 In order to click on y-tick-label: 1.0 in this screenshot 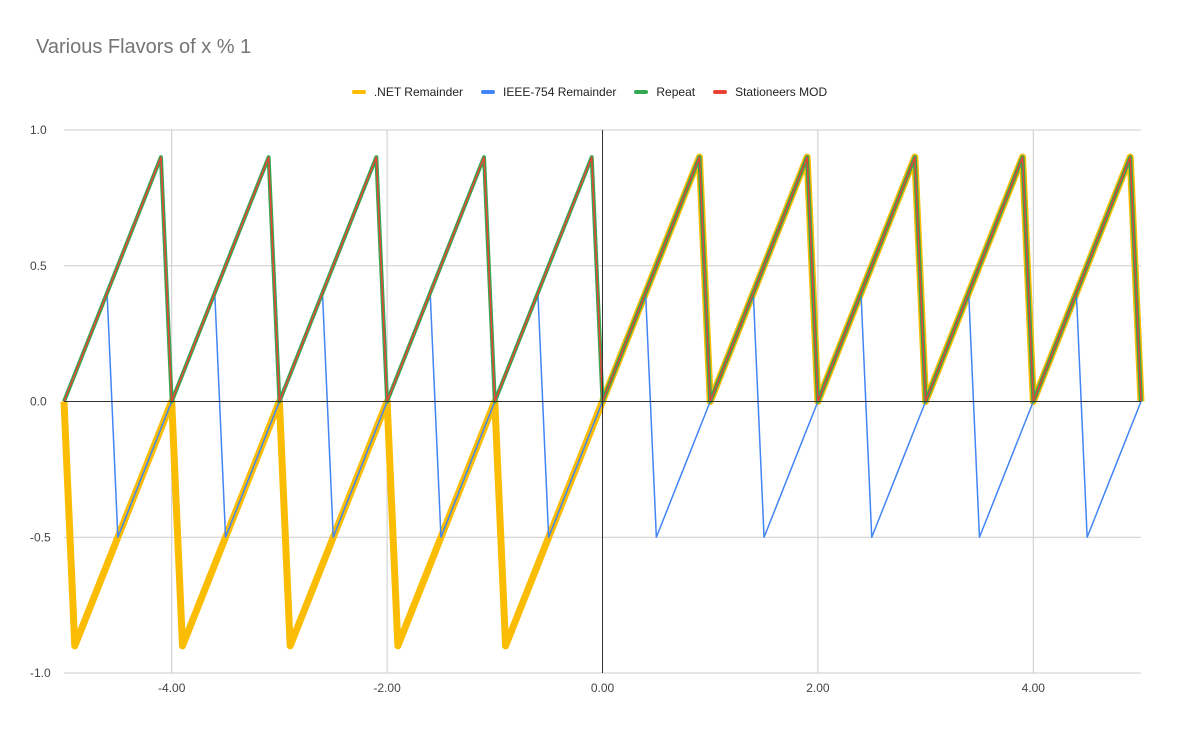, I will do `click(38, 130)`.